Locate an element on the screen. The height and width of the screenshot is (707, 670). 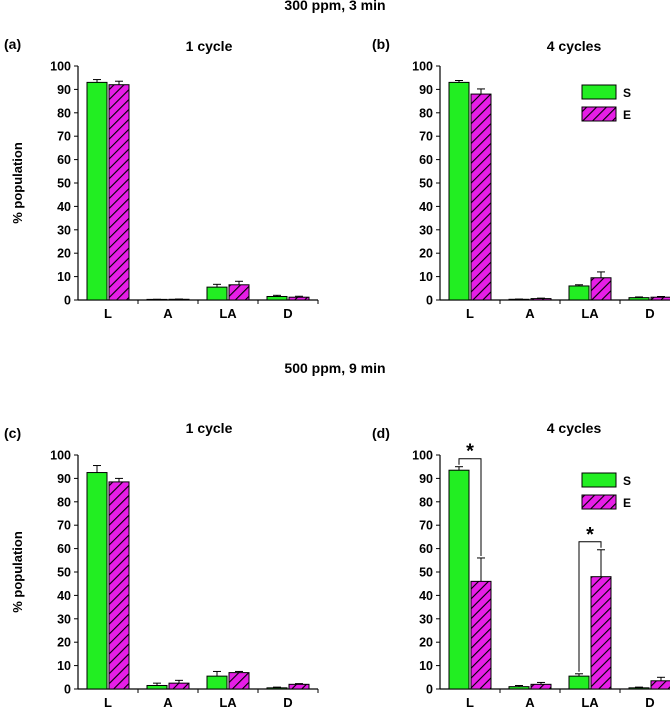
panel-label: (a) is located at coordinates (12, 44).